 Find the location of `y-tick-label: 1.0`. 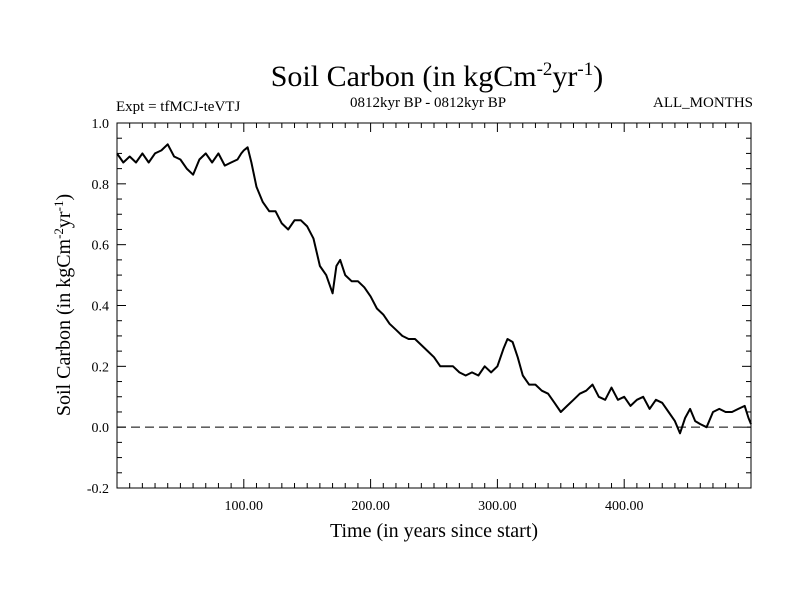

y-tick-label: 1.0 is located at coordinates (101, 124).